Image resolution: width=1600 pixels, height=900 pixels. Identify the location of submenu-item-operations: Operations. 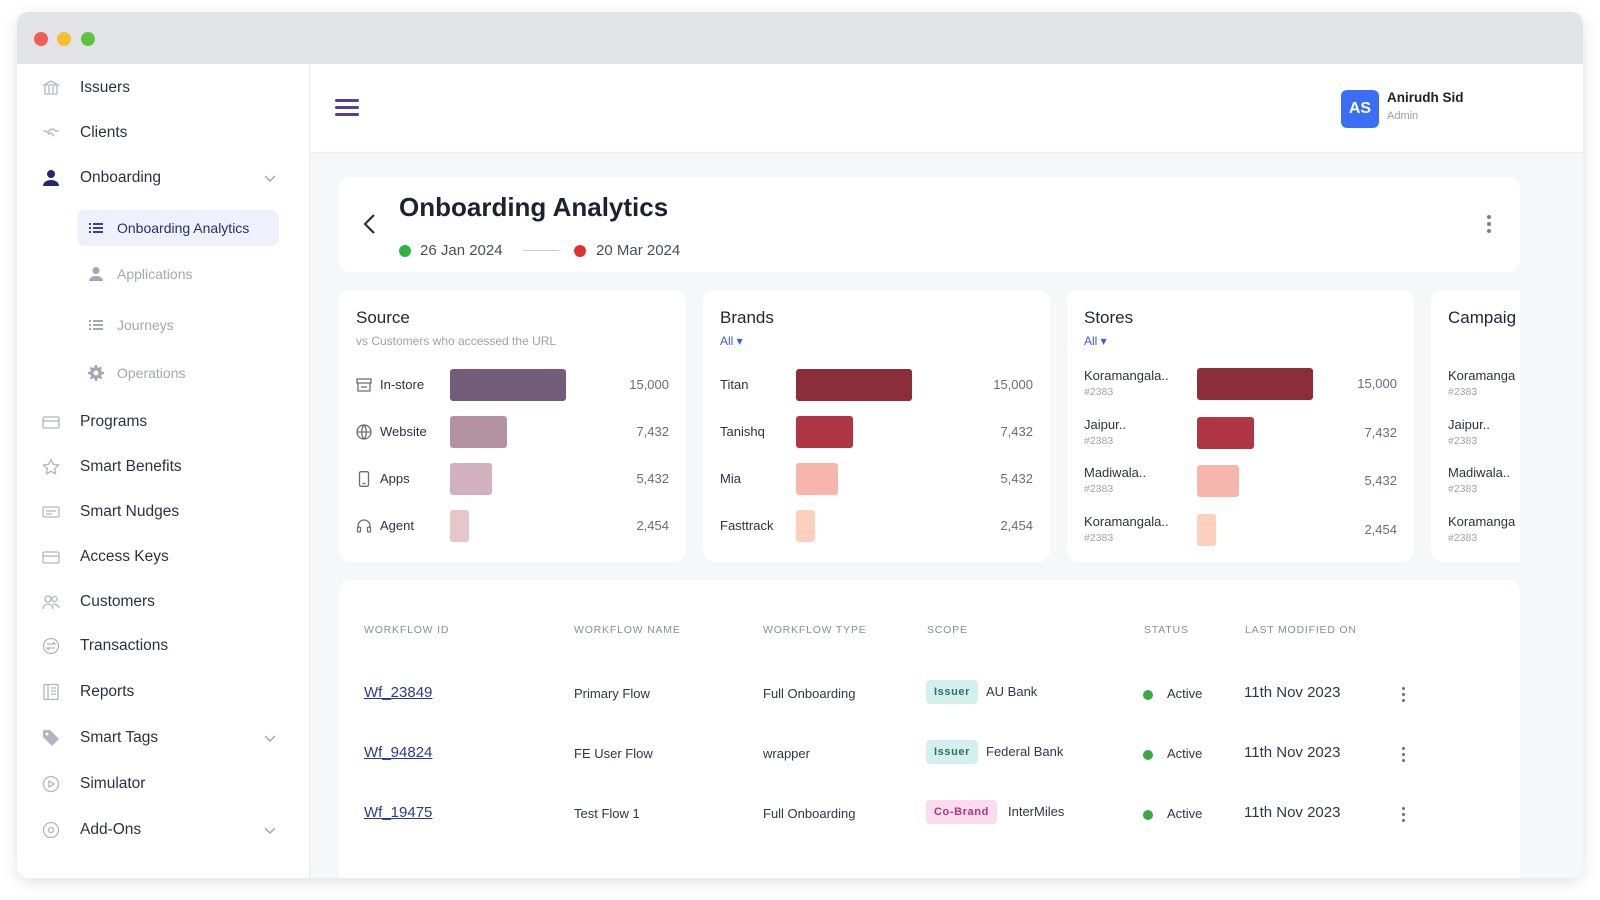
(178, 373).